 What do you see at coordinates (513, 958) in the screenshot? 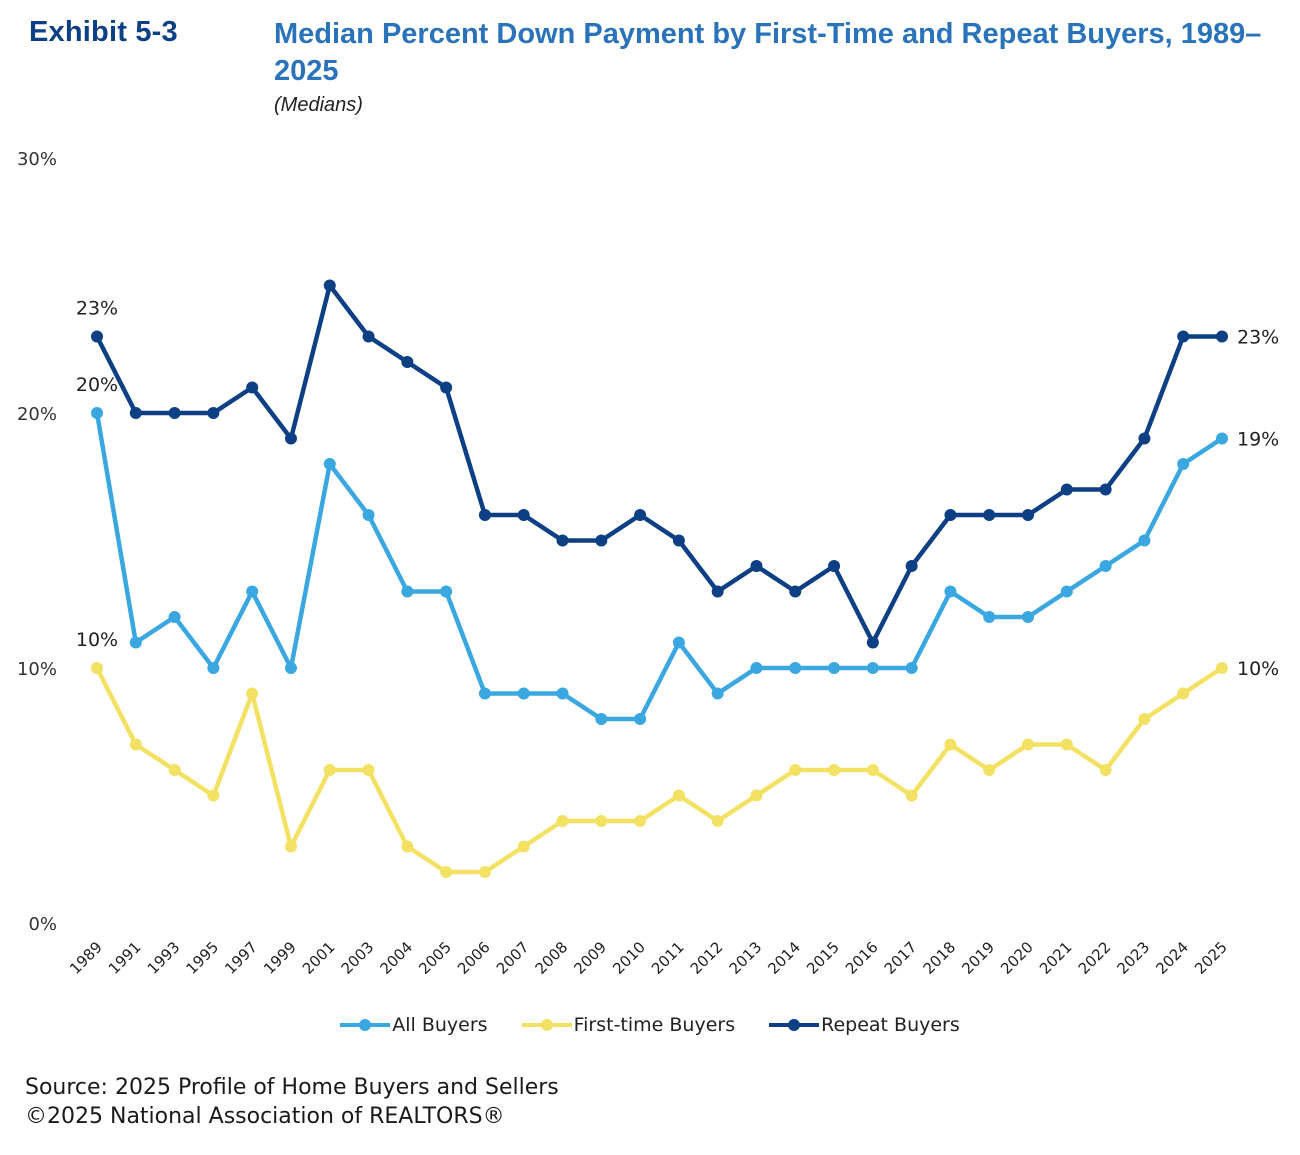
I see `x-tick-label: 2007` at bounding box center [513, 958].